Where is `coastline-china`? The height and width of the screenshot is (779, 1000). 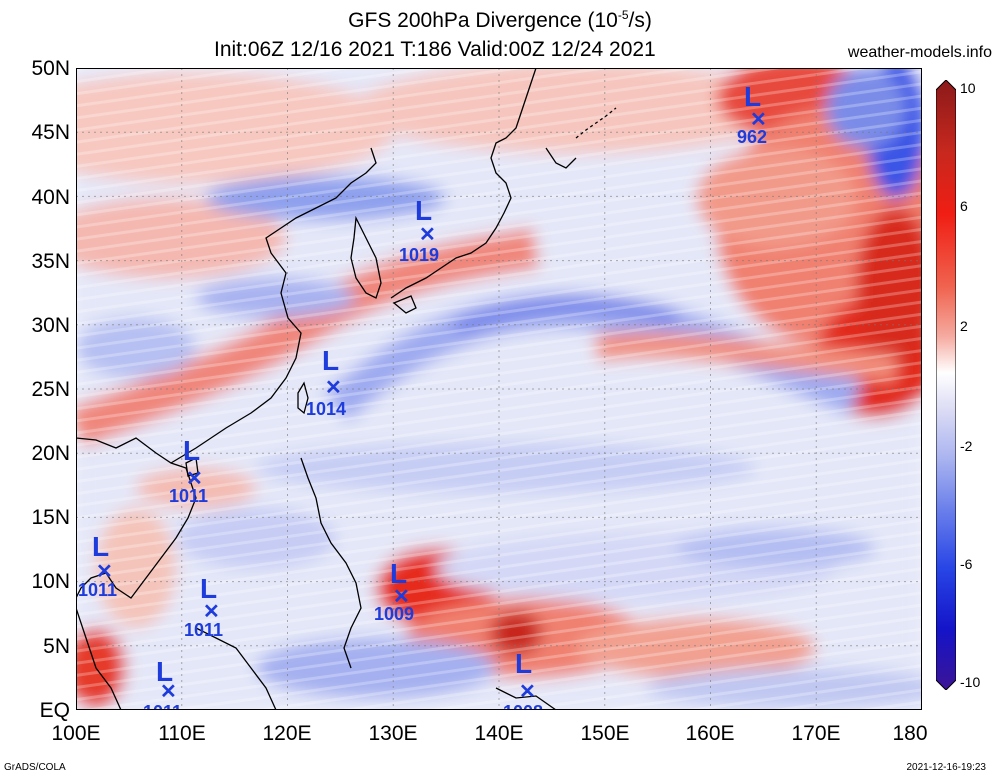
coastline-china is located at coordinates (273, 305).